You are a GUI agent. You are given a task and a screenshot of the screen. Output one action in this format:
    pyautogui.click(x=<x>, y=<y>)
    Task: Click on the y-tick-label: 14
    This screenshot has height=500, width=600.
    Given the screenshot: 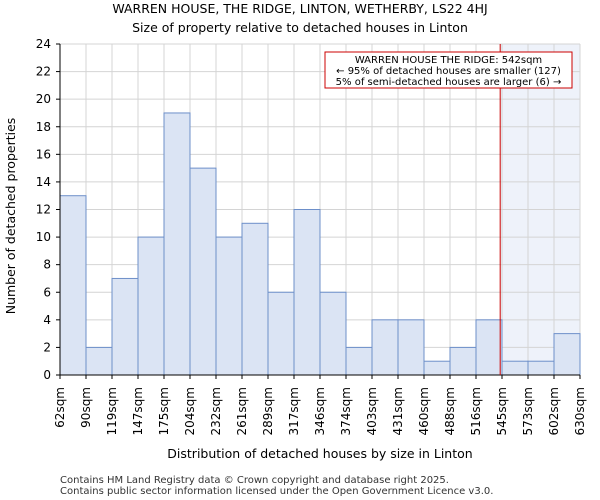 What is the action you would take?
    pyautogui.click(x=43, y=182)
    